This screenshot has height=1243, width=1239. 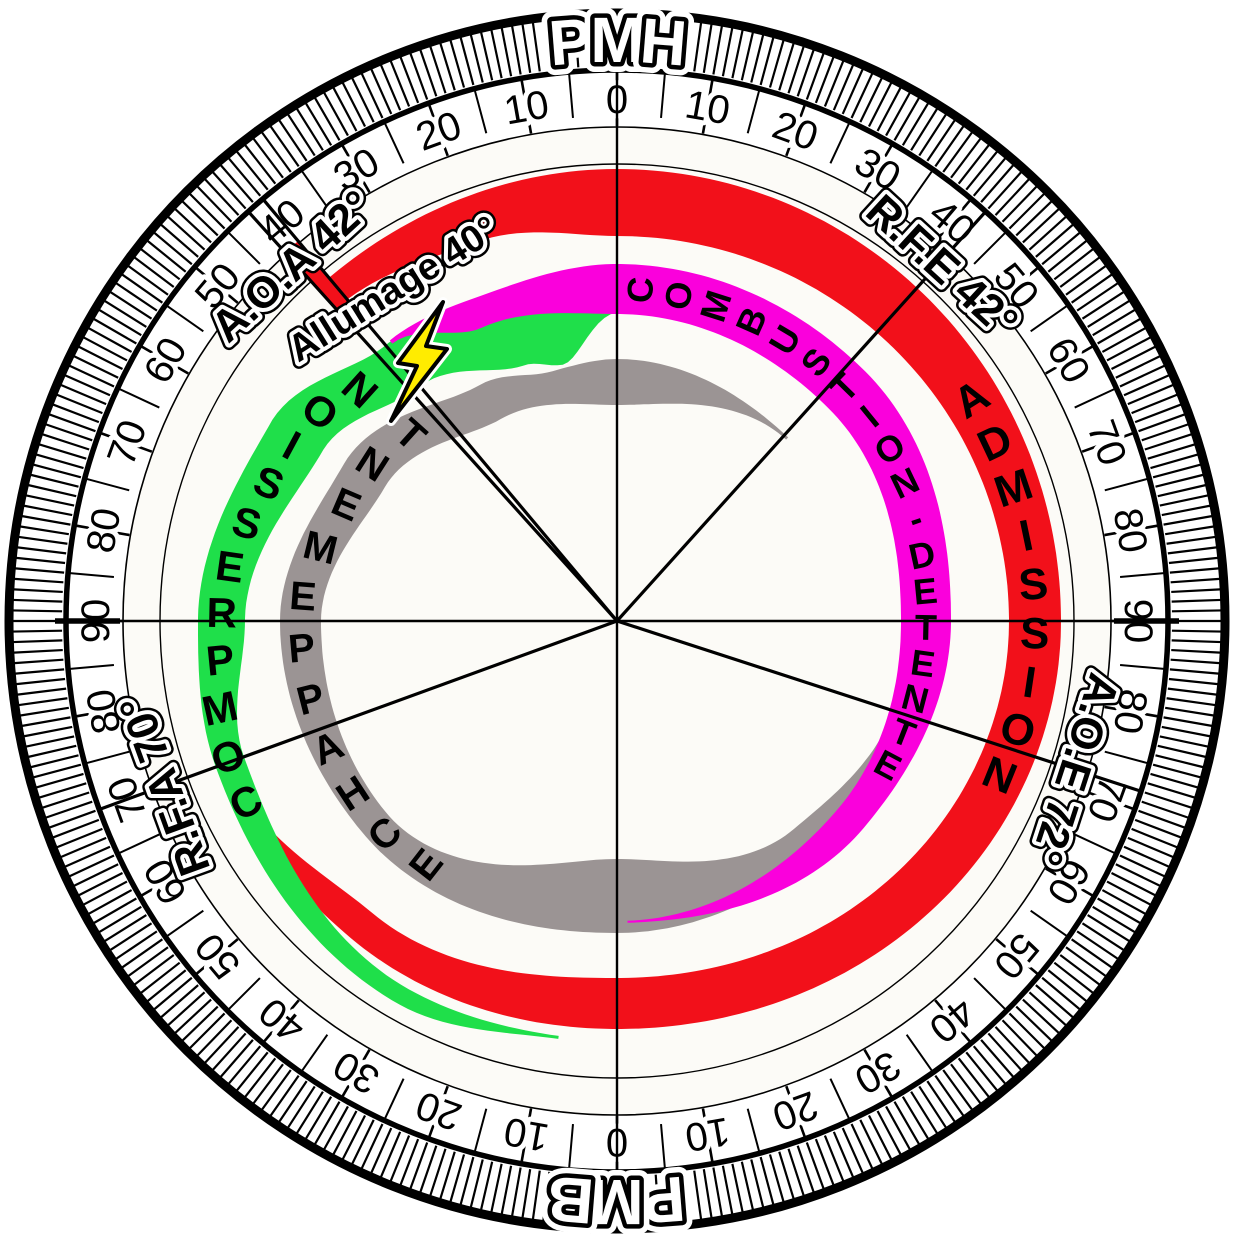 What do you see at coordinates (879, 706) in the screenshot?
I see `event-line-aoe` at bounding box center [879, 706].